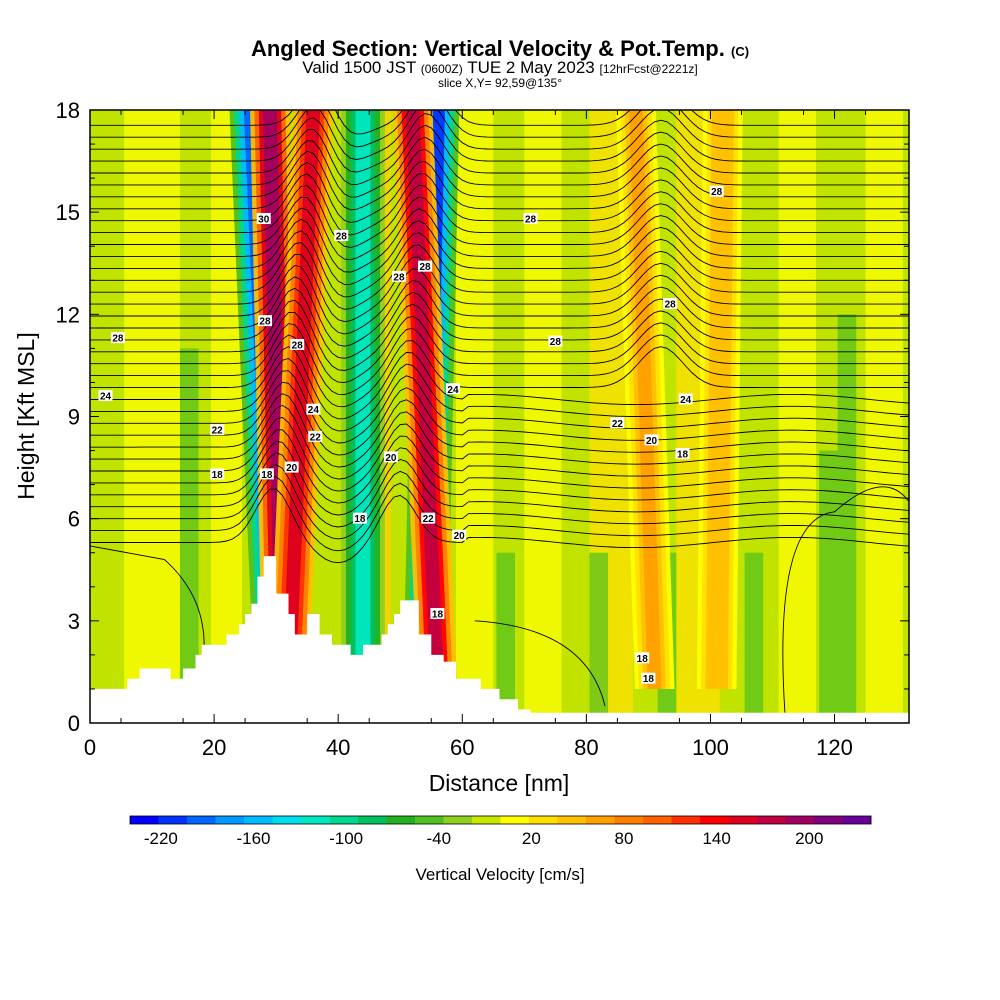  Describe the element at coordinates (363, 399) in the screenshot. I see `downdraft-band` at that location.